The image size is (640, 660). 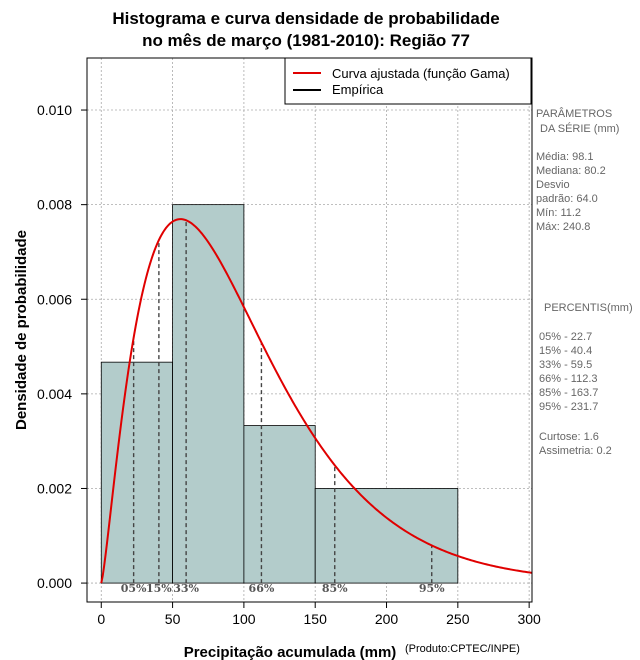 I want to click on param-min: Mín: 11.2, so click(x=558, y=213).